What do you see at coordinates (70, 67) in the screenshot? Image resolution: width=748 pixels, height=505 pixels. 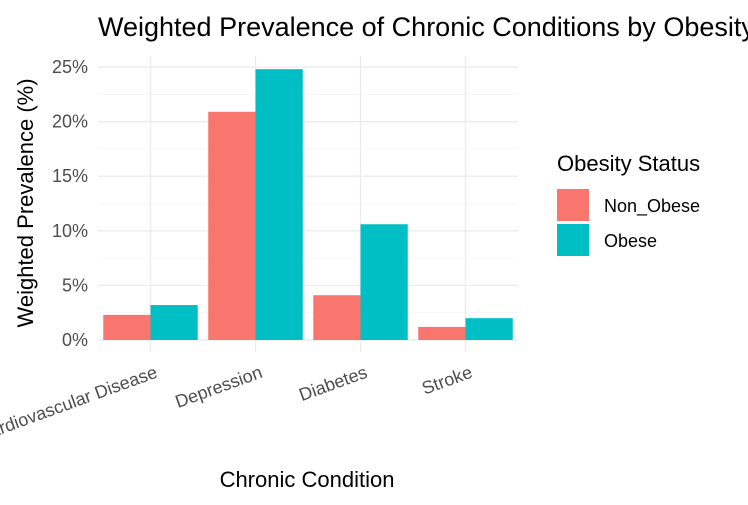 I see `y-tick-label: 25%` at bounding box center [70, 67].